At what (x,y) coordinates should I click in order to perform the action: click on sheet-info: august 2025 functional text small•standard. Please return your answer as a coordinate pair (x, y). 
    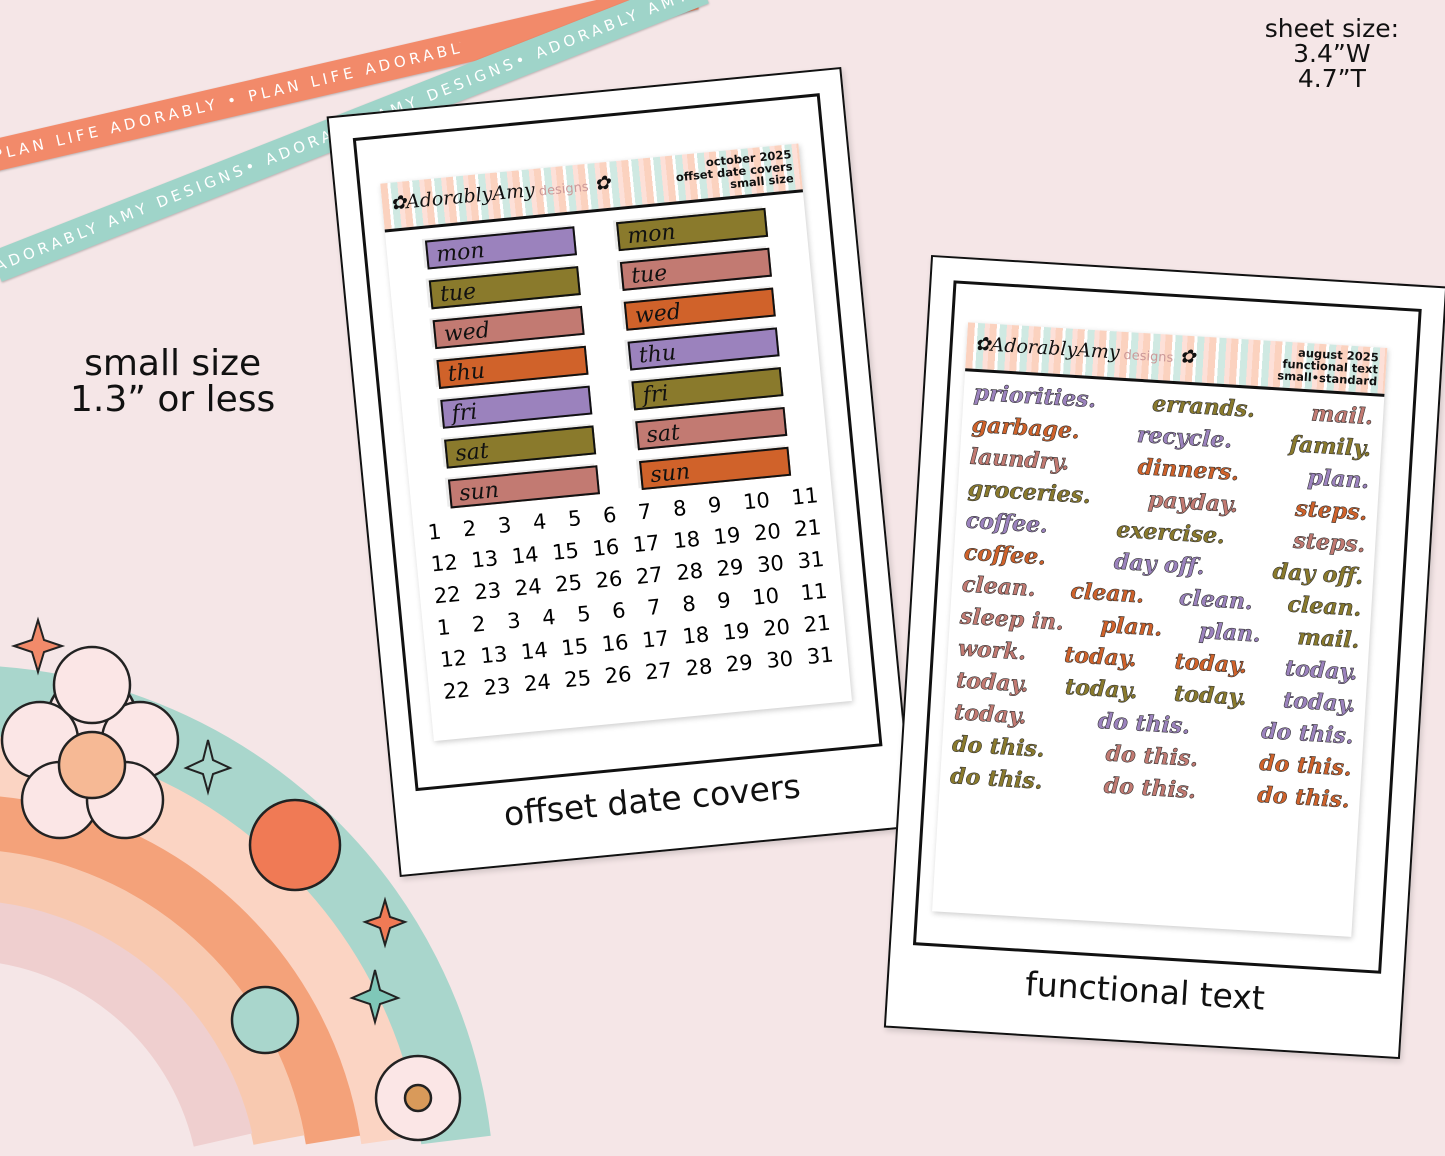
    Looking at the image, I should click on (1328, 367).